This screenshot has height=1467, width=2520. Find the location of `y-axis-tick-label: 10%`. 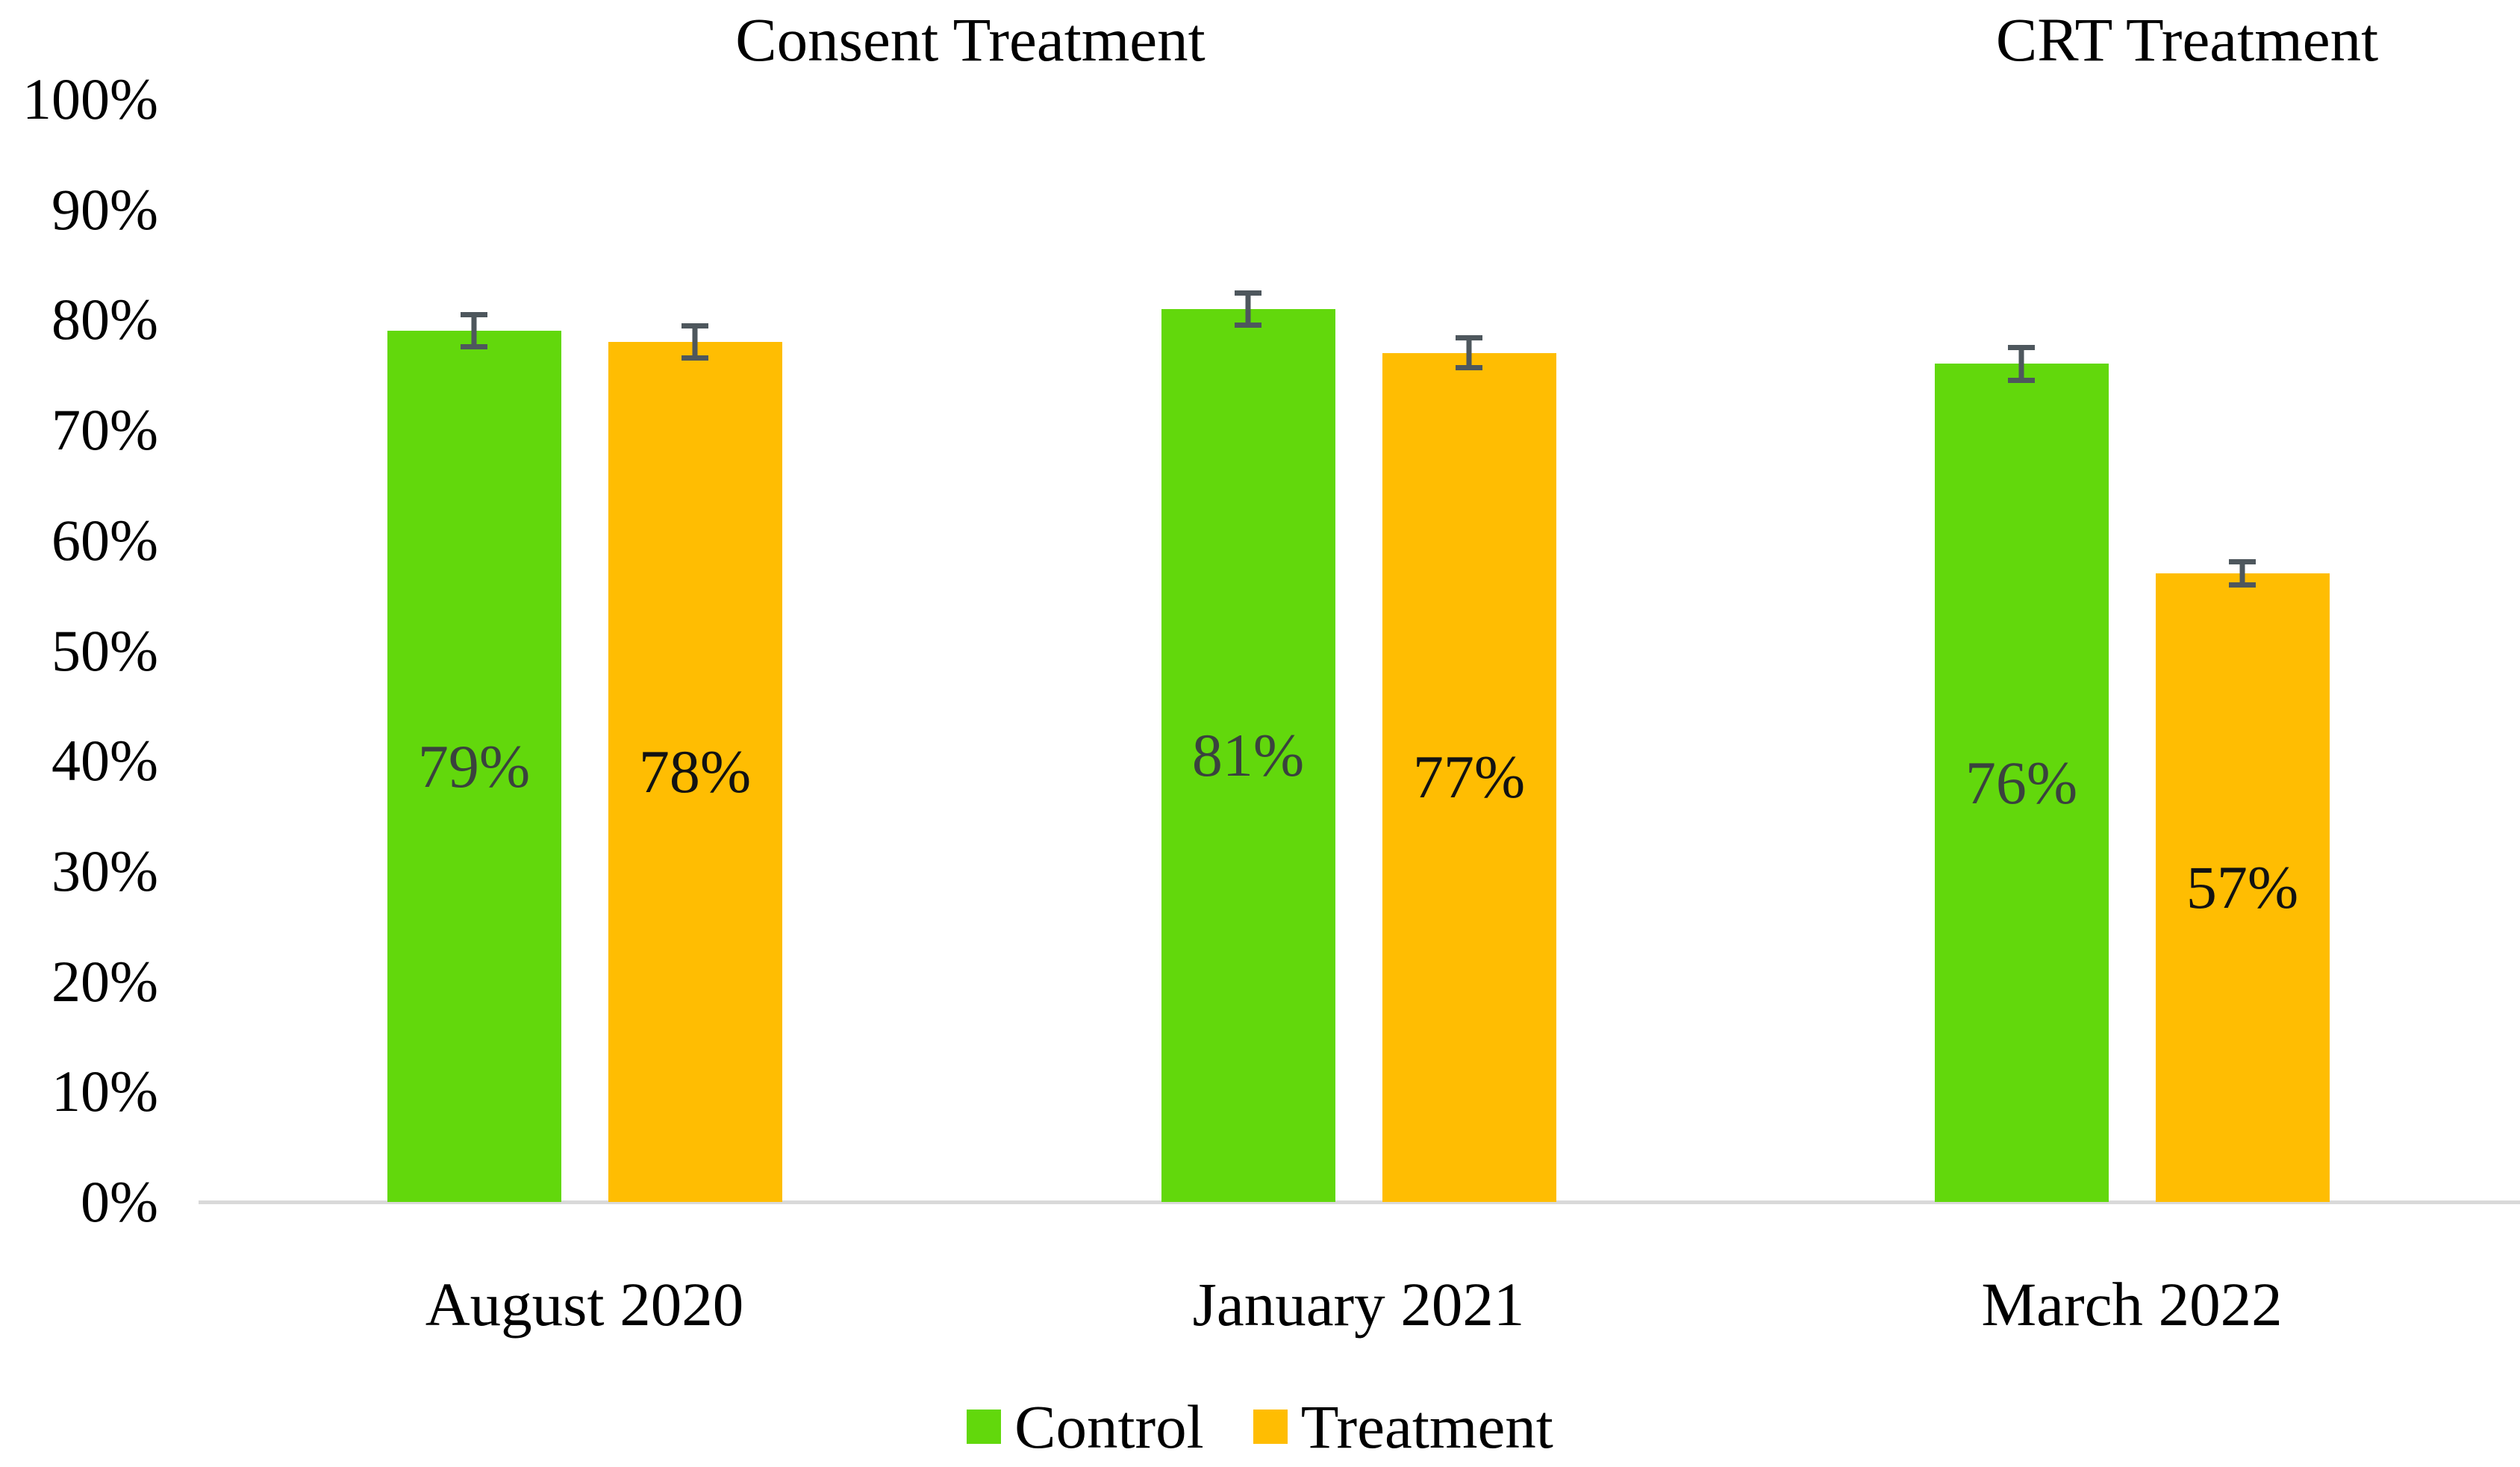

y-axis-tick-label: 10% is located at coordinates (105, 1091).